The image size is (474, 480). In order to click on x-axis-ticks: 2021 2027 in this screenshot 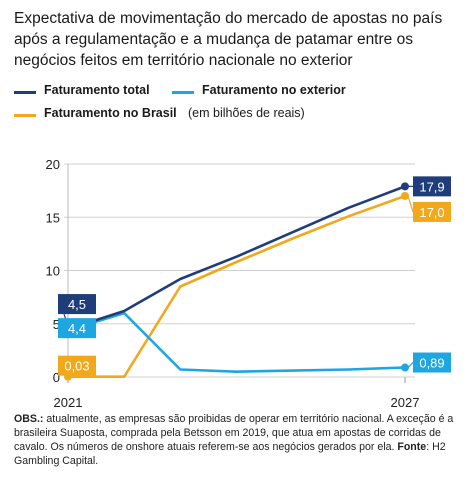, I will do `click(237, 393)`.